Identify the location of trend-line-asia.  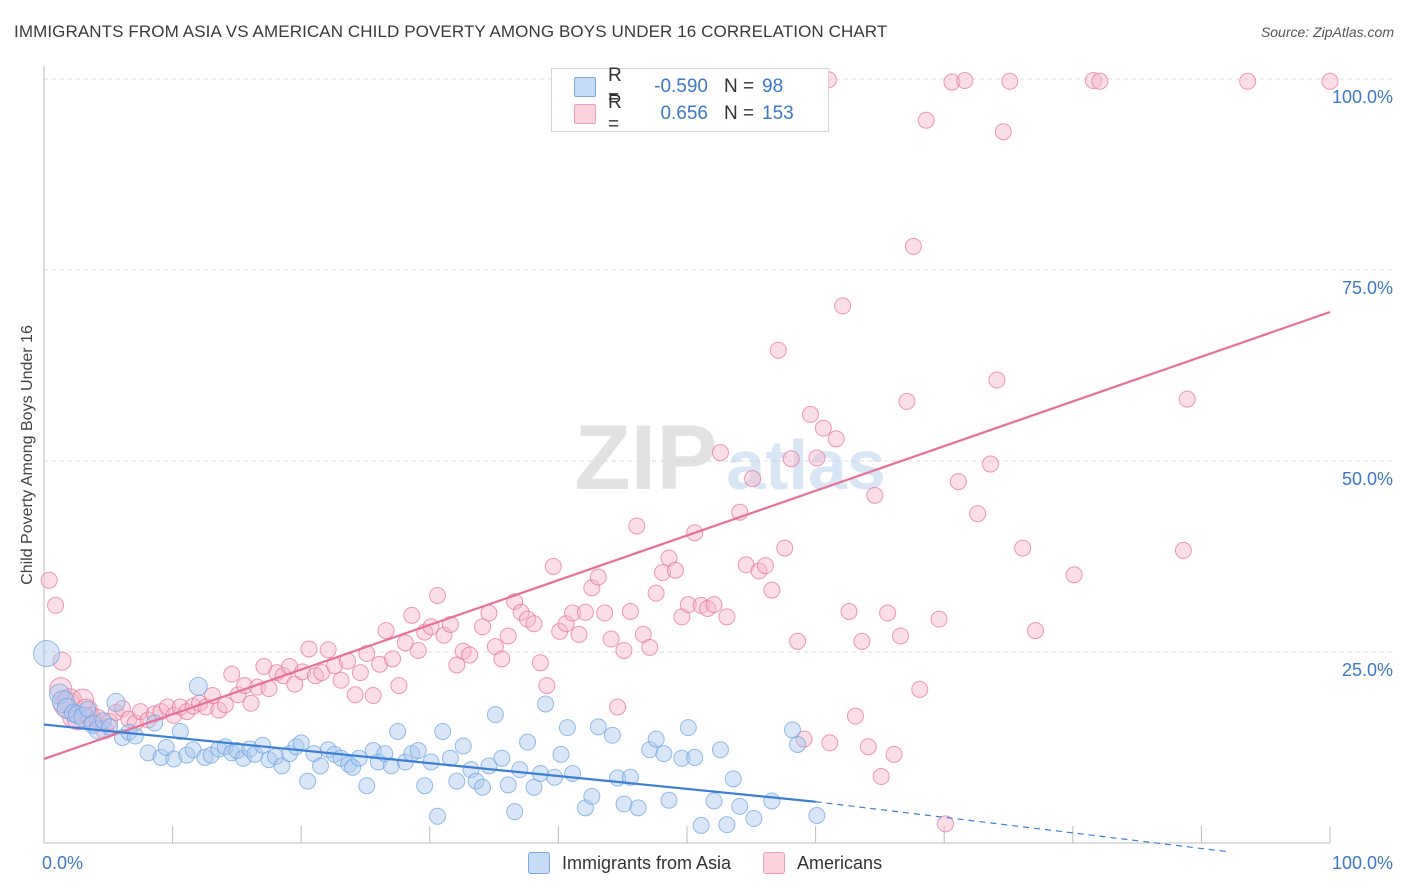
(429, 763).